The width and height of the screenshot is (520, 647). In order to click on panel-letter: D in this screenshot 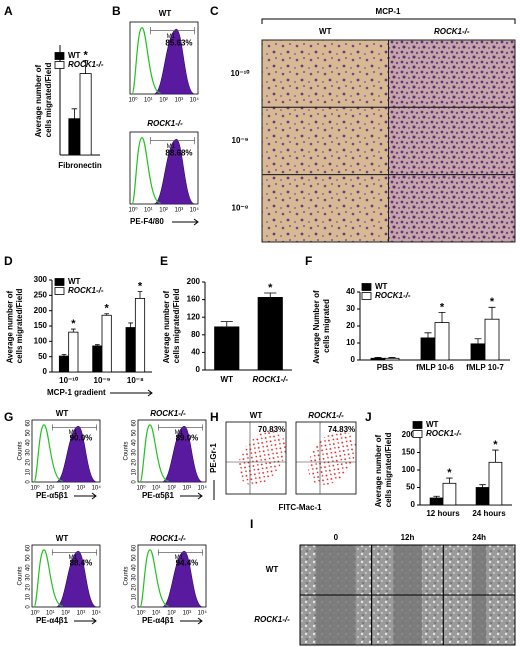, I will do `click(8, 261)`.